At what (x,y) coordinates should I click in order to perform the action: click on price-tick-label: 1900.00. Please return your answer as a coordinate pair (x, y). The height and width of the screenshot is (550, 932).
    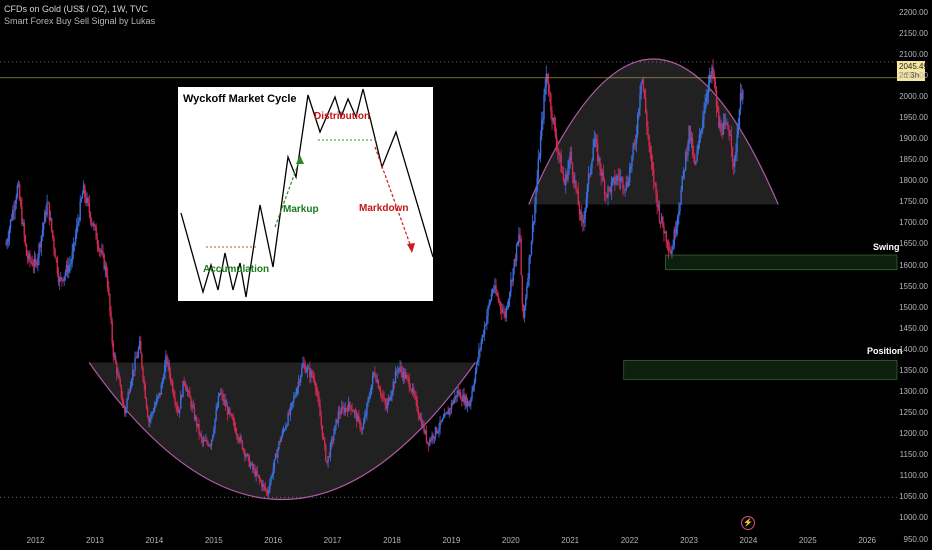
    Looking at the image, I should click on (913, 139).